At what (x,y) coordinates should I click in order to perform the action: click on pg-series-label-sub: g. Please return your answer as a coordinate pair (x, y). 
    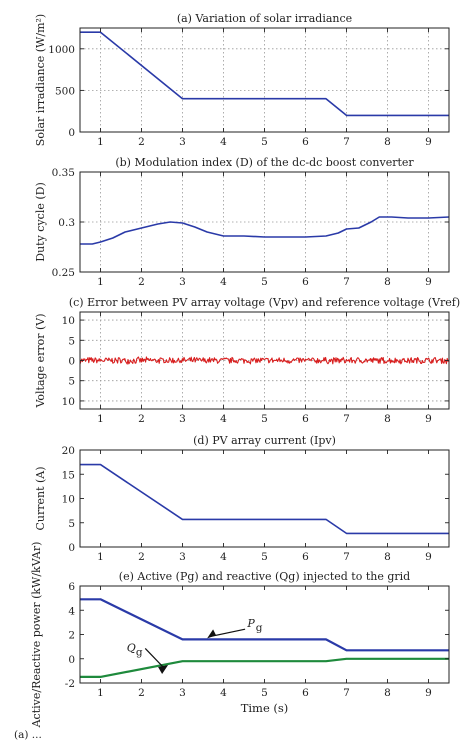
    Looking at the image, I should click on (259, 628).